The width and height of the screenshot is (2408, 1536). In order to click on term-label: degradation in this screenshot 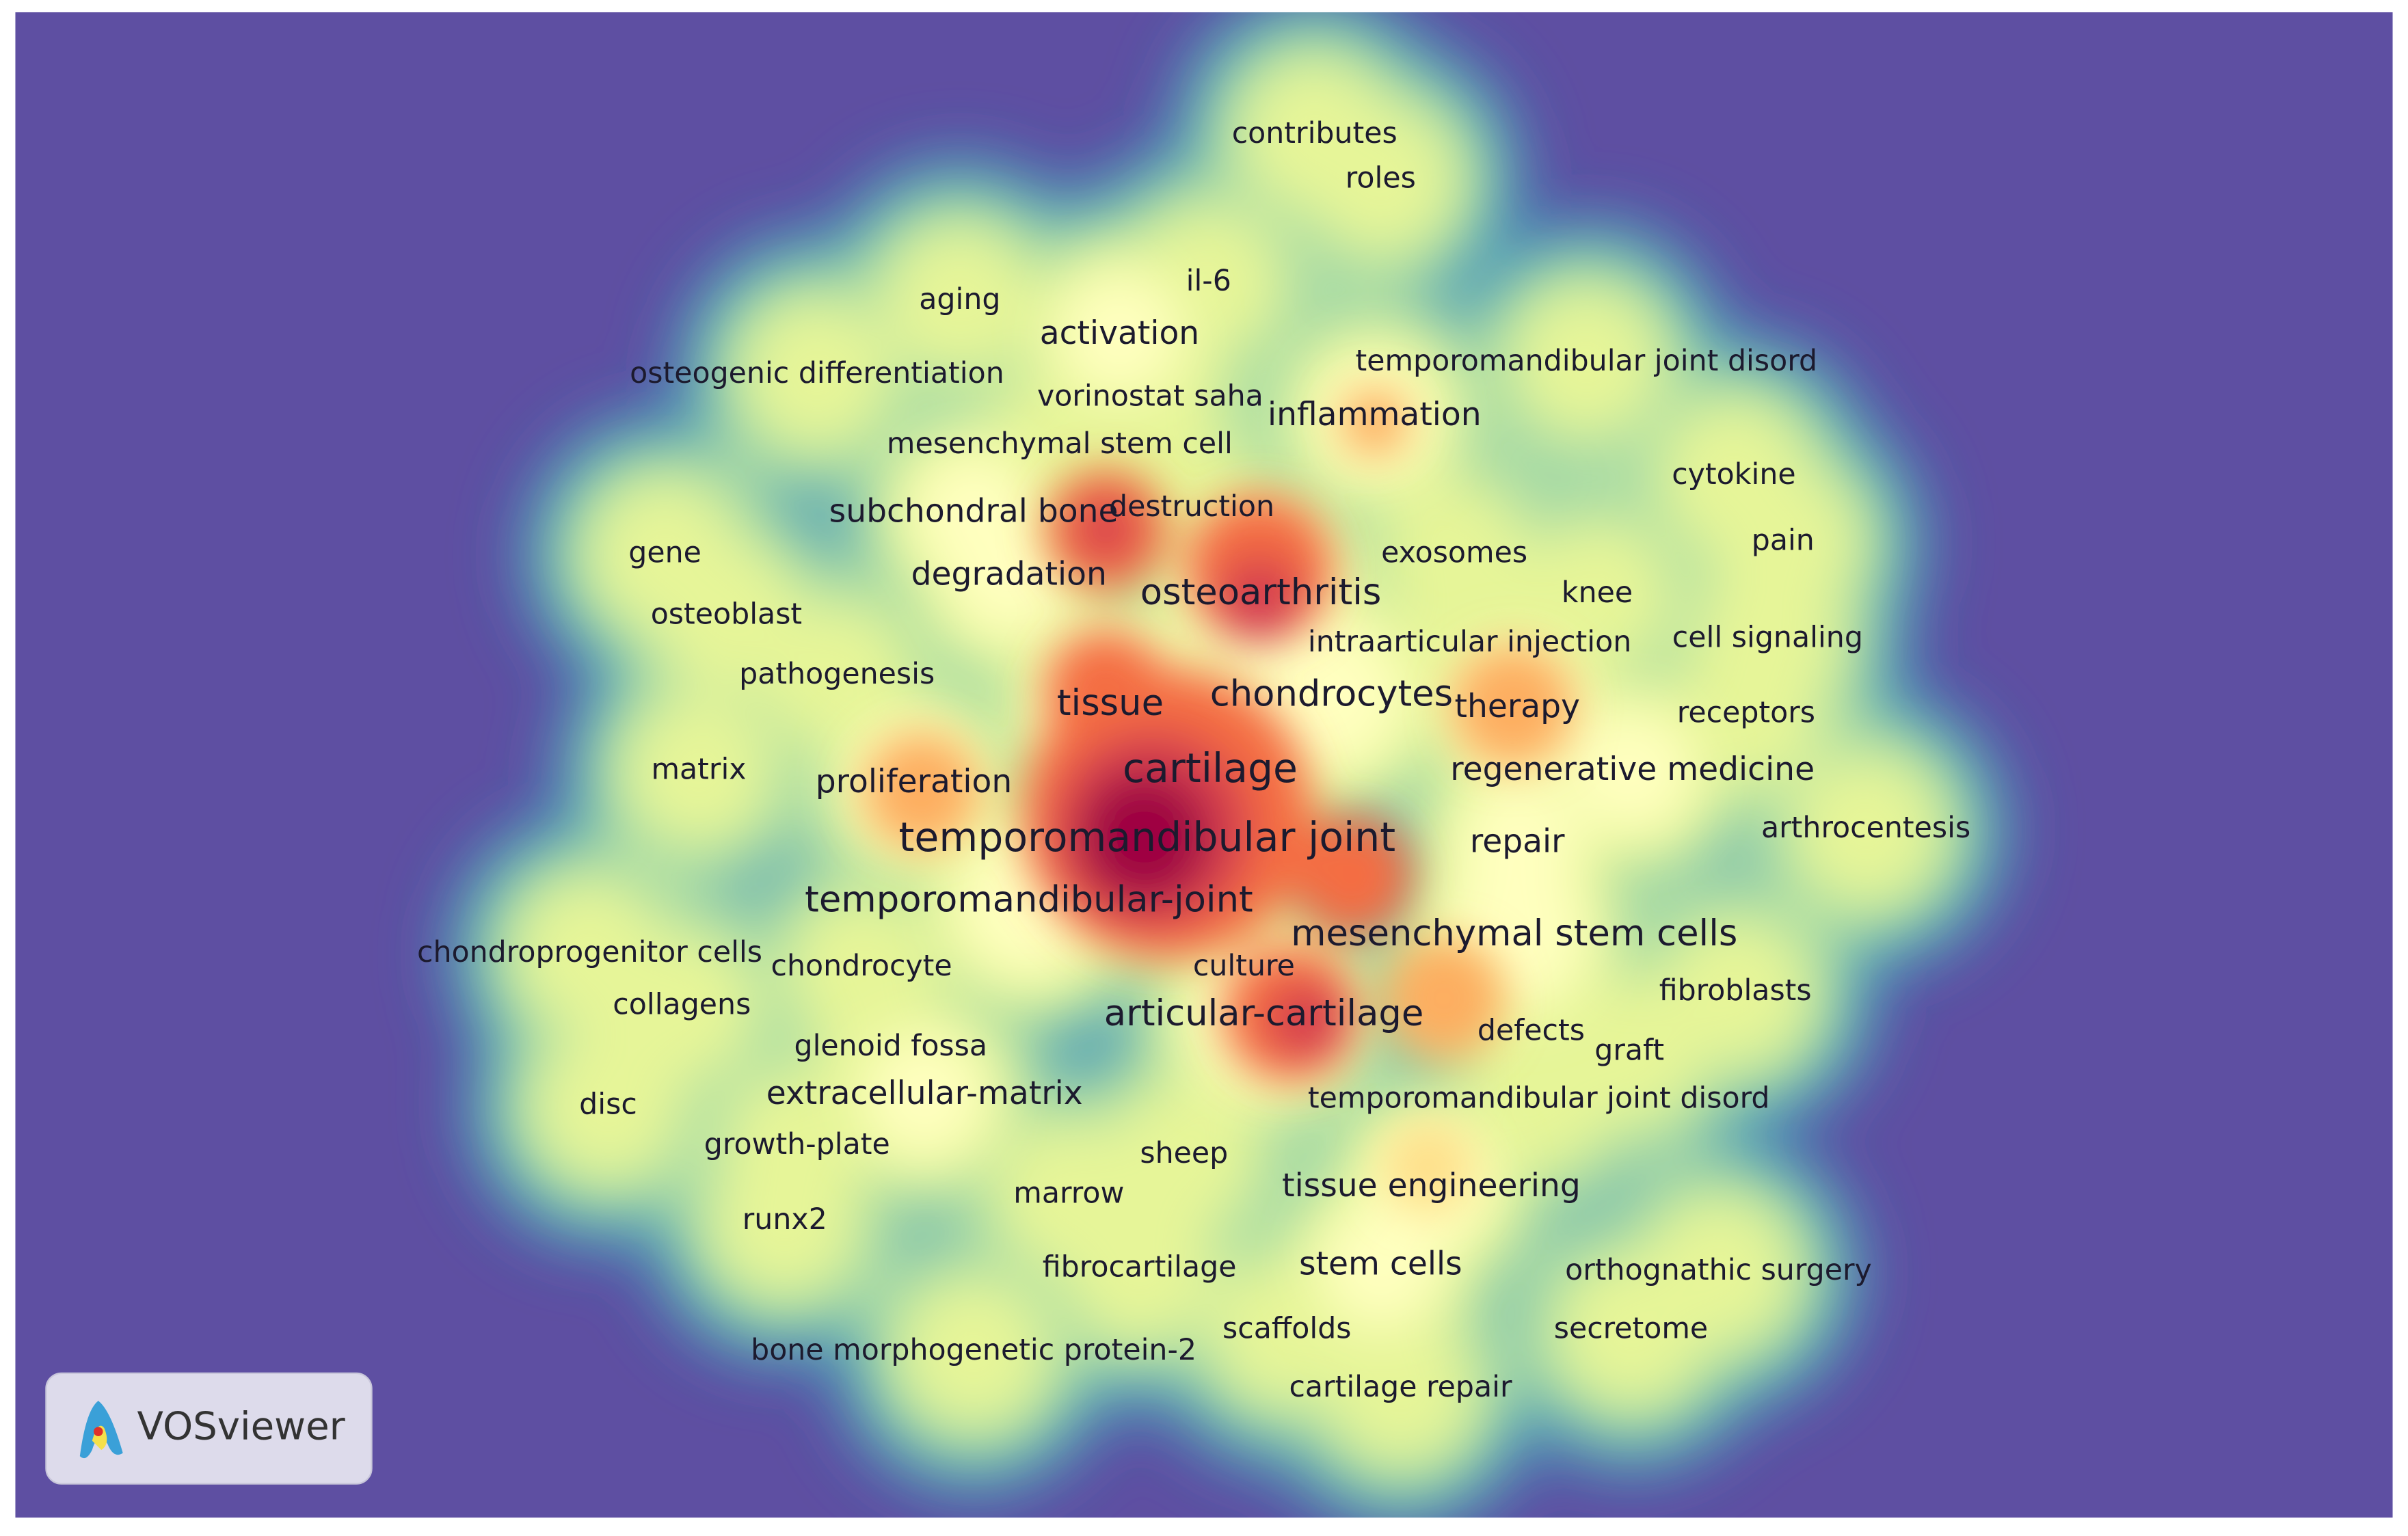, I will do `click(1009, 574)`.